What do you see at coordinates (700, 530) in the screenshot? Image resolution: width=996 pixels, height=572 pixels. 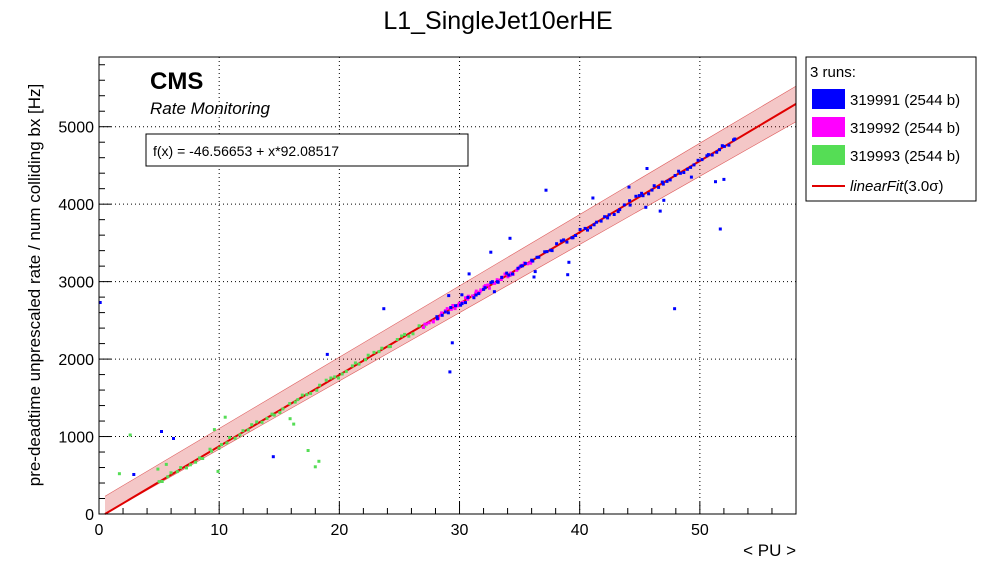 I see `x-tick-label: 50` at bounding box center [700, 530].